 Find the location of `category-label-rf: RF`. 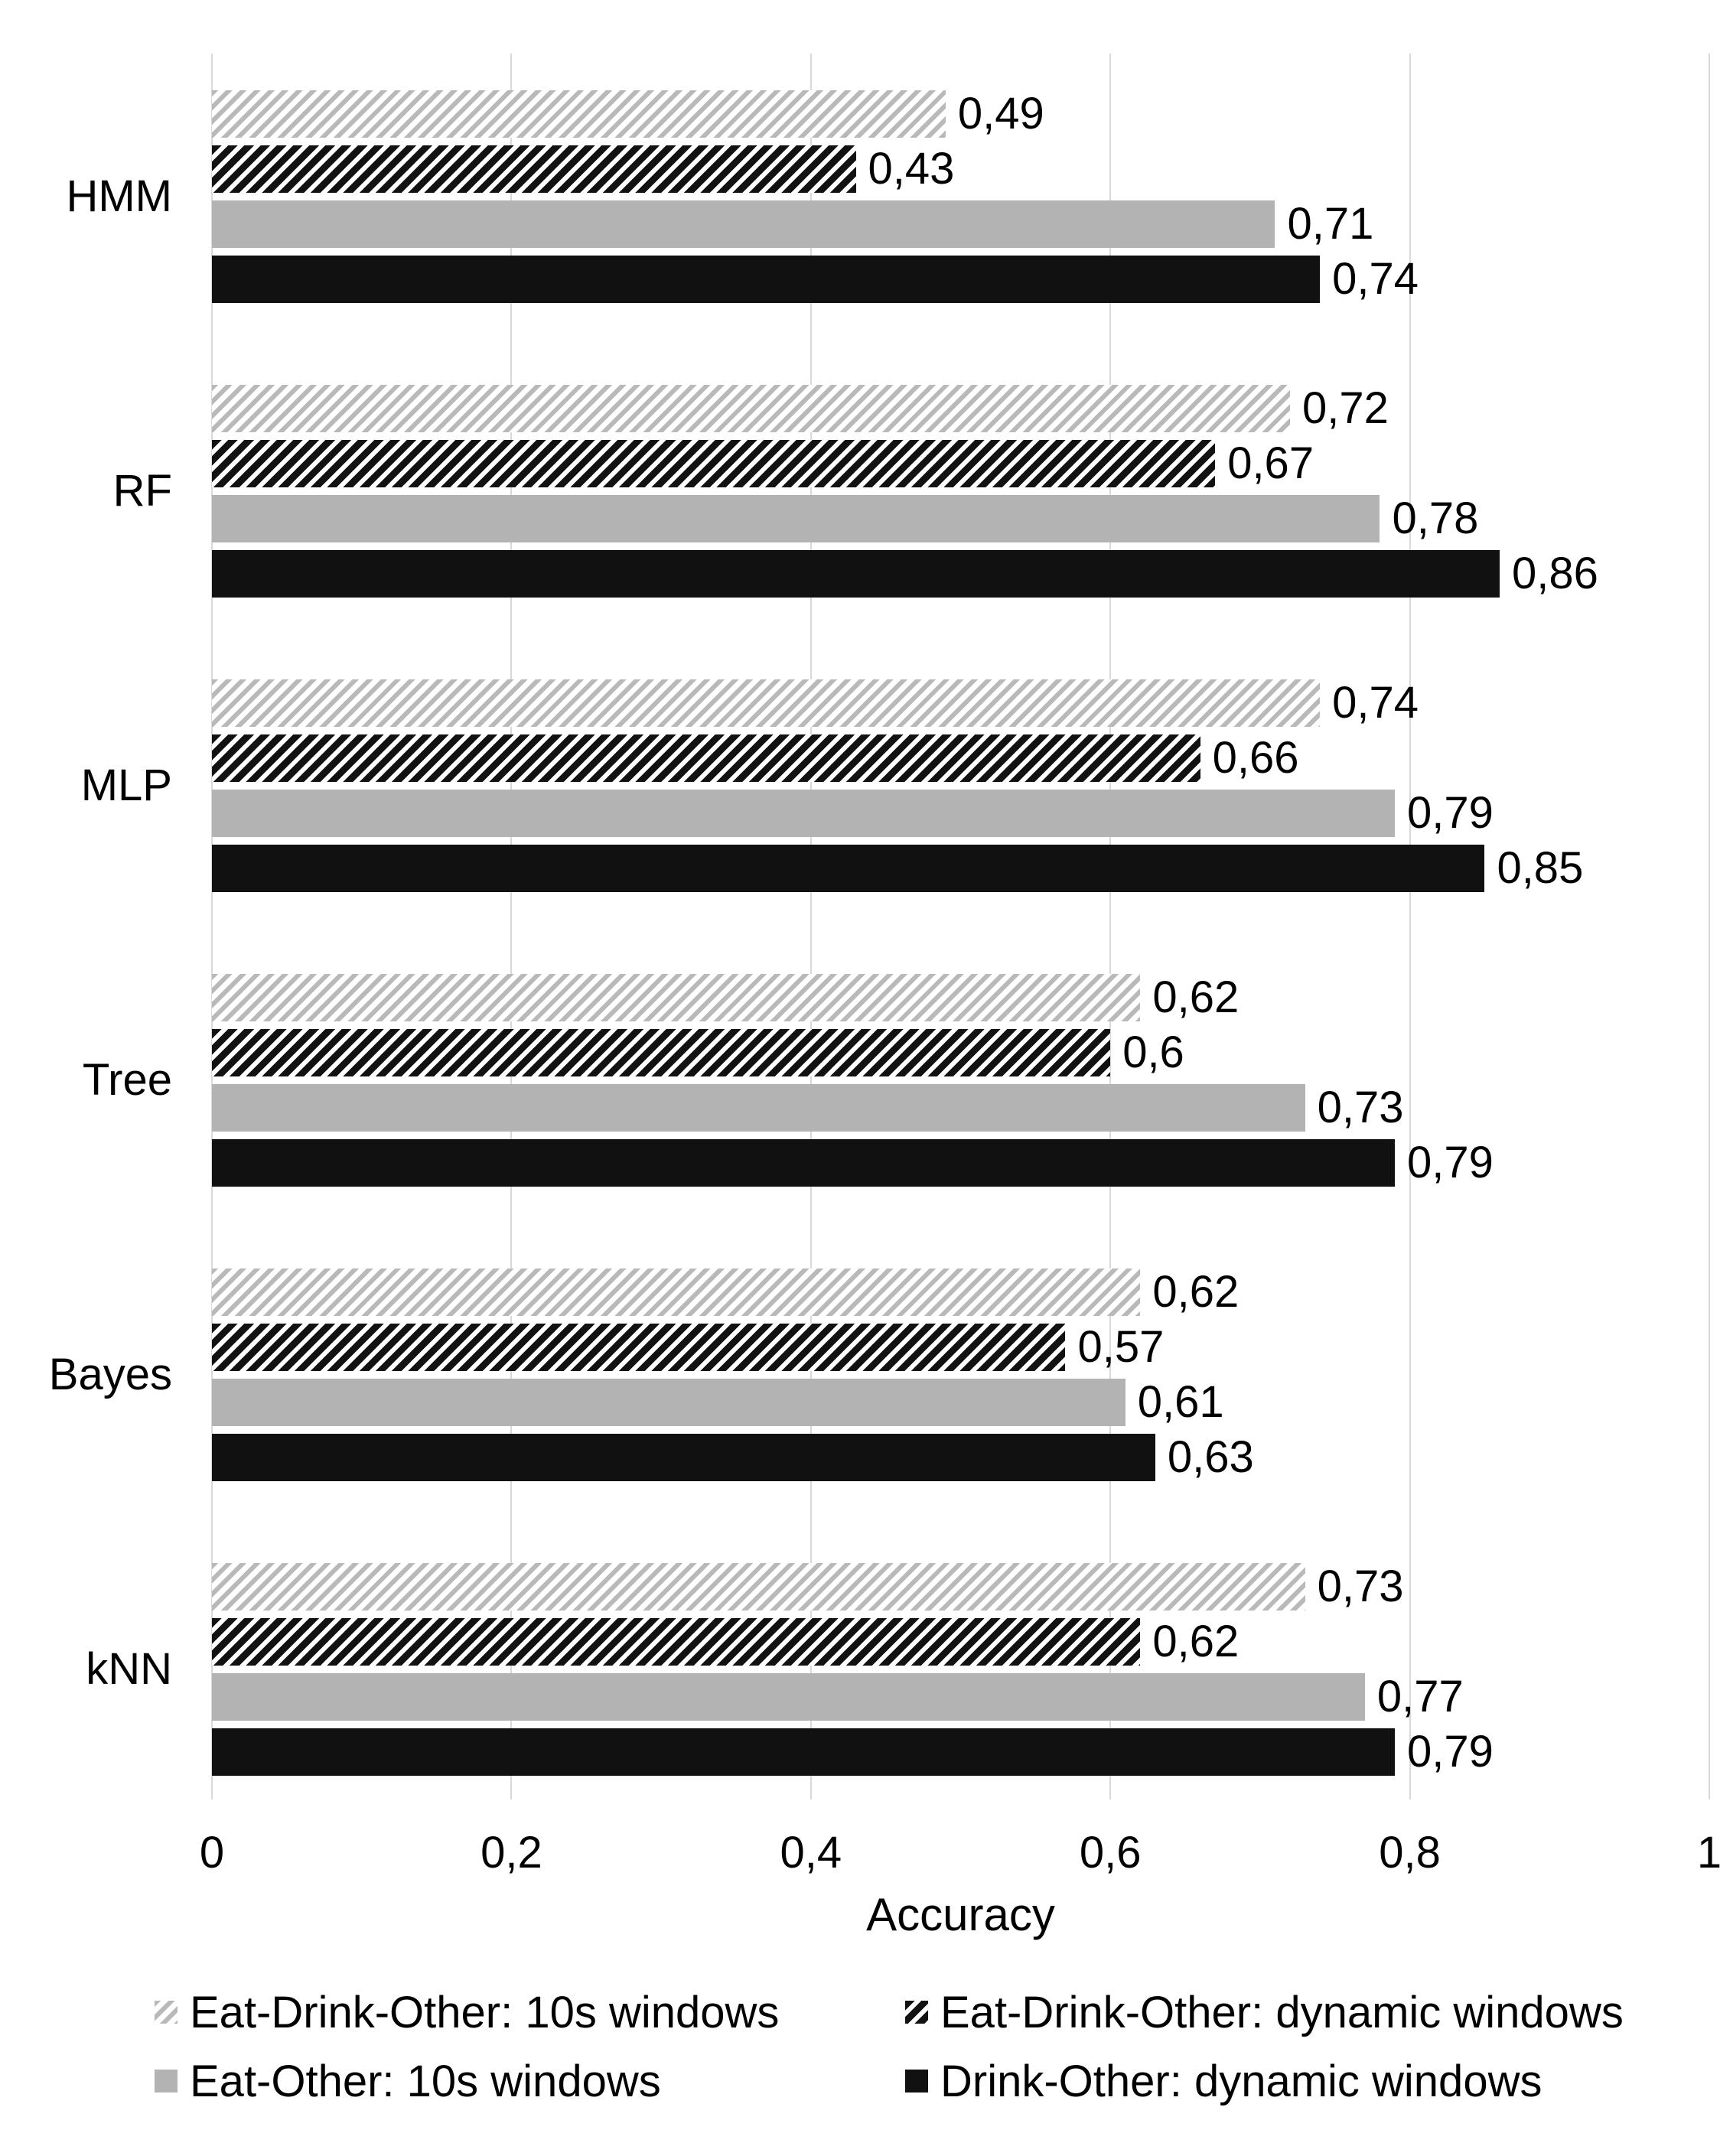

category-label-rf: RF is located at coordinates (142, 491).